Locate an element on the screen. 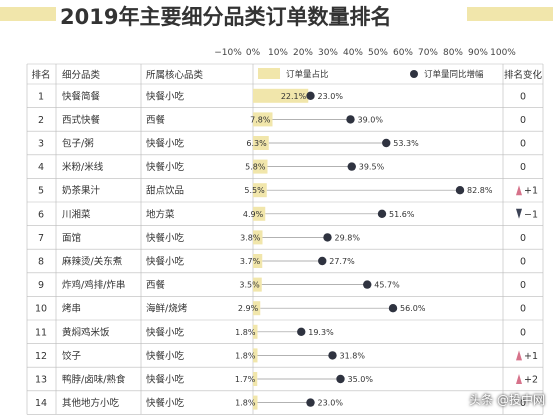  rank-cell: 13 is located at coordinates (41, 380).